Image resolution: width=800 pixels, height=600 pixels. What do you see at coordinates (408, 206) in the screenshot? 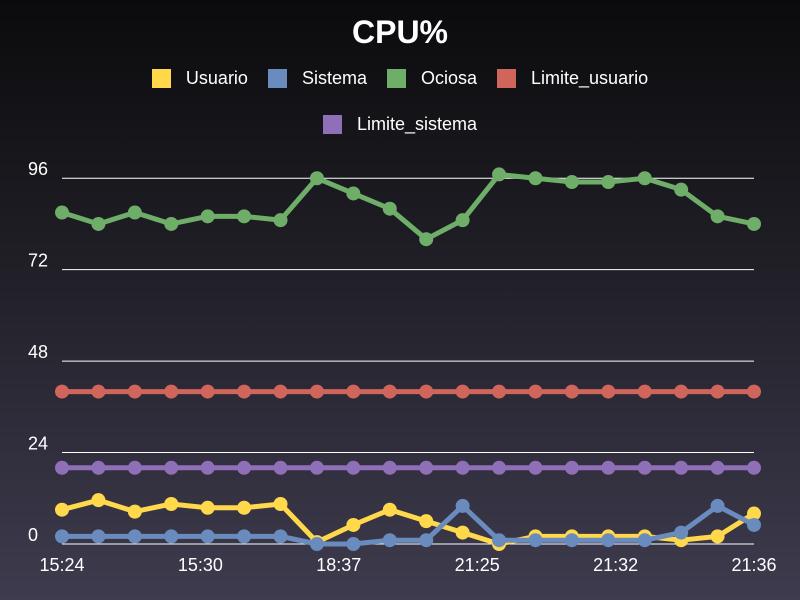
I see `series-line` at bounding box center [408, 206].